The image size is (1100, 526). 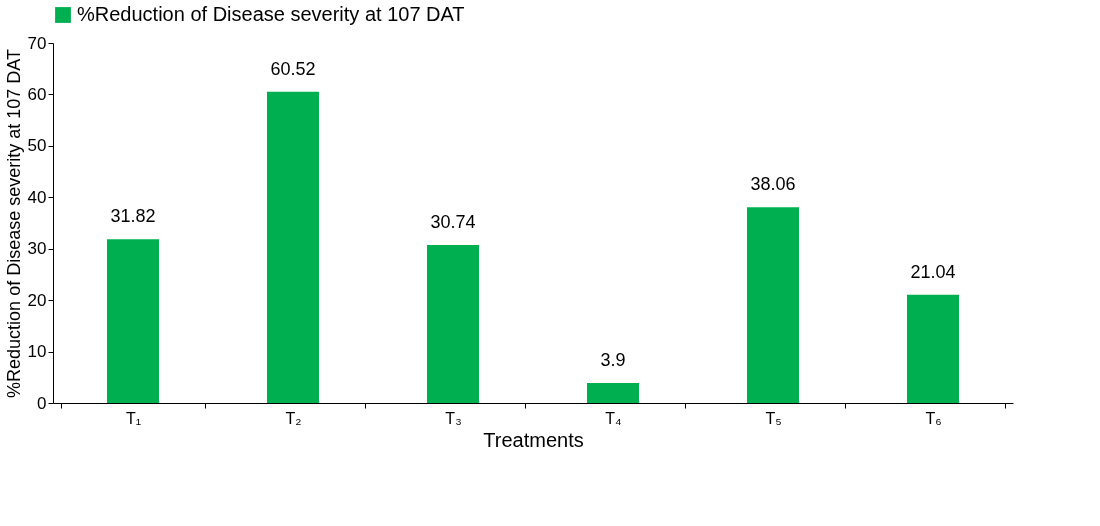 I want to click on y-tick-label: 50, so click(x=37, y=146).